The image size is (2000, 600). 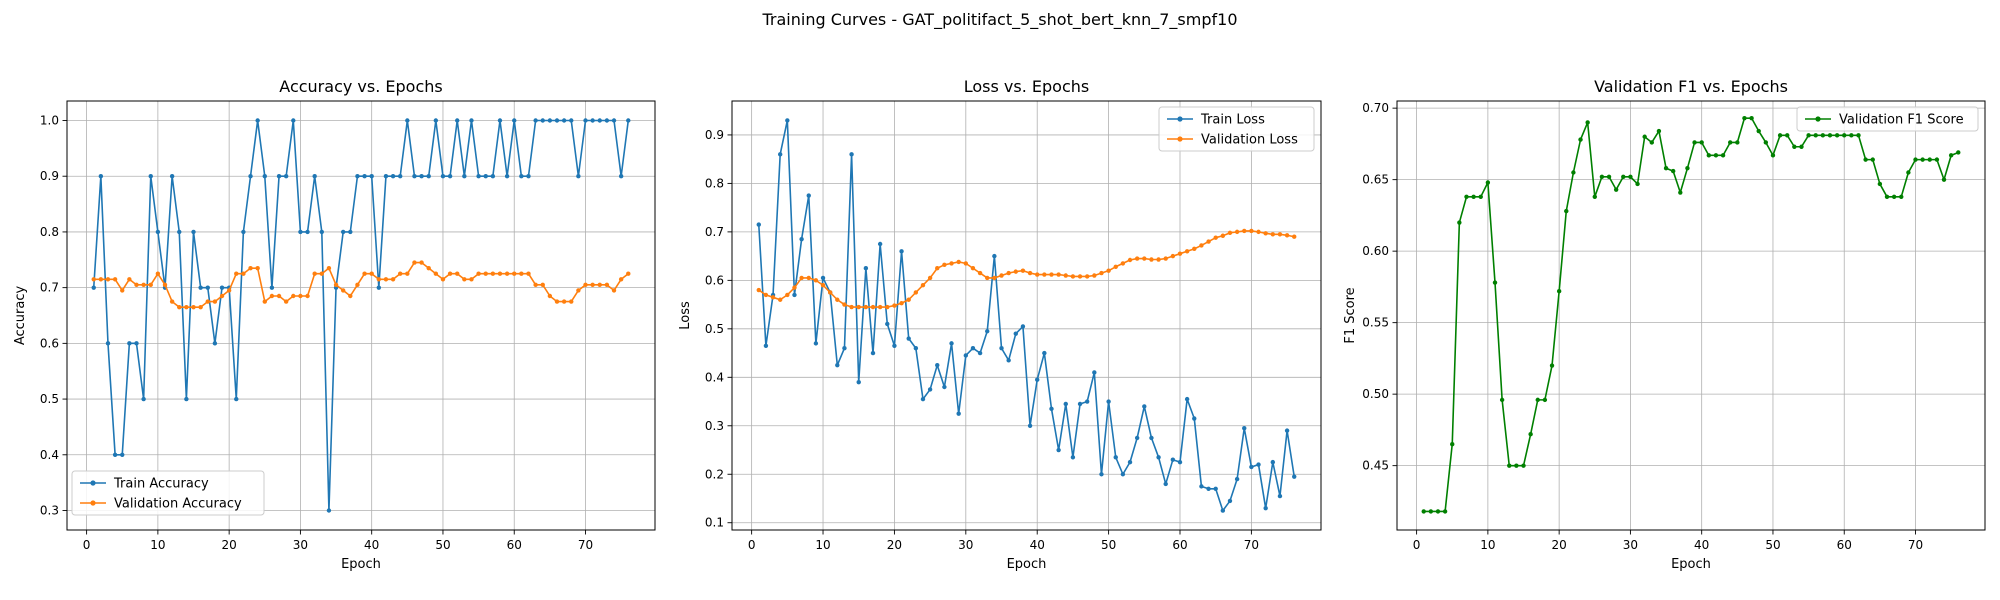 What do you see at coordinates (168, 493) in the screenshot?
I see `legend-box` at bounding box center [168, 493].